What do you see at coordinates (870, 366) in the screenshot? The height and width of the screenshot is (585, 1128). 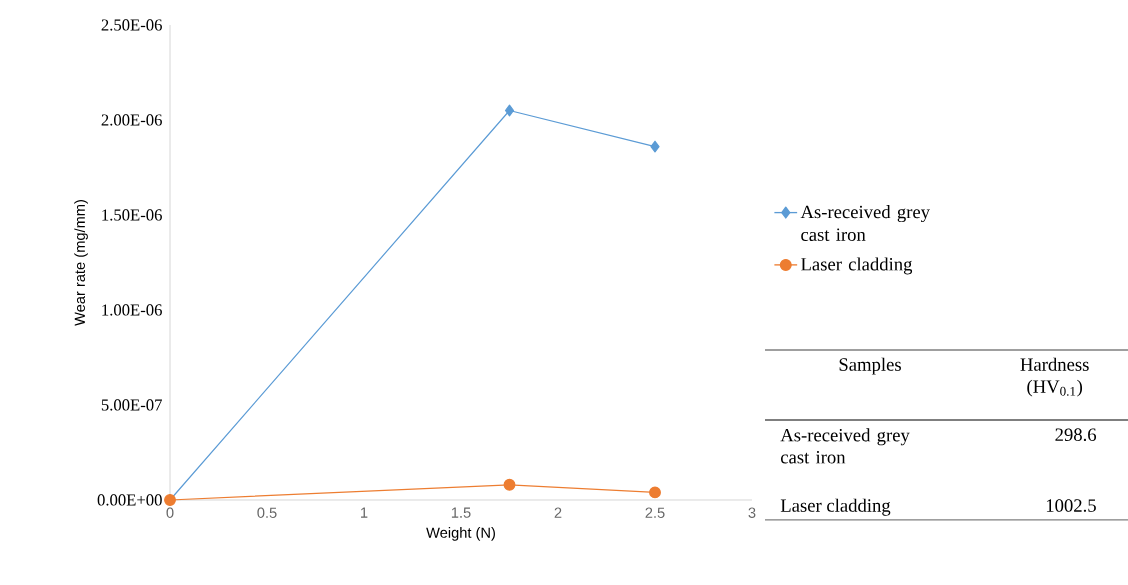 I see `text: Samples` at bounding box center [870, 366].